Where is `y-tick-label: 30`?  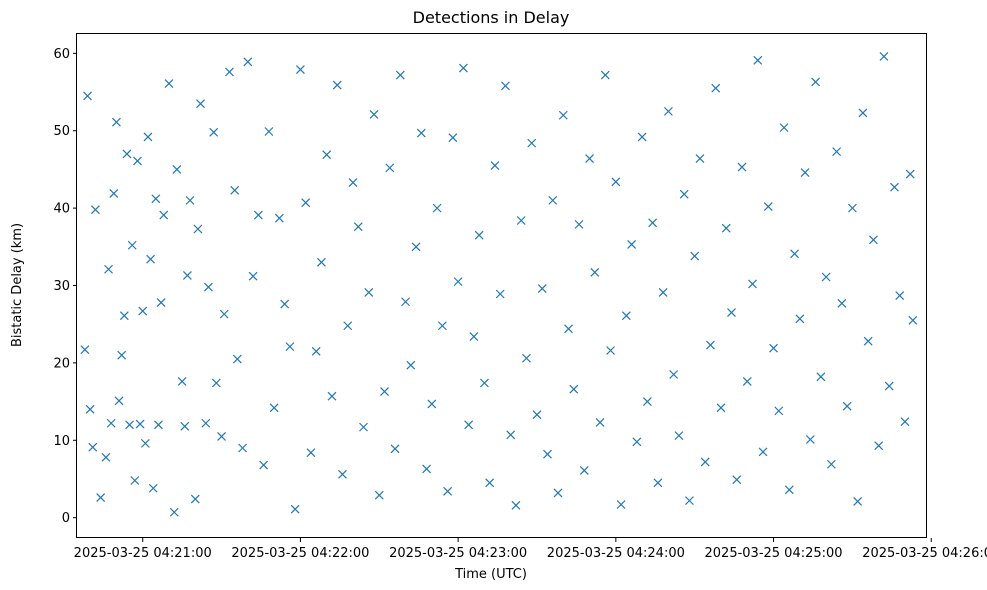
y-tick-label: 30 is located at coordinates (61, 286).